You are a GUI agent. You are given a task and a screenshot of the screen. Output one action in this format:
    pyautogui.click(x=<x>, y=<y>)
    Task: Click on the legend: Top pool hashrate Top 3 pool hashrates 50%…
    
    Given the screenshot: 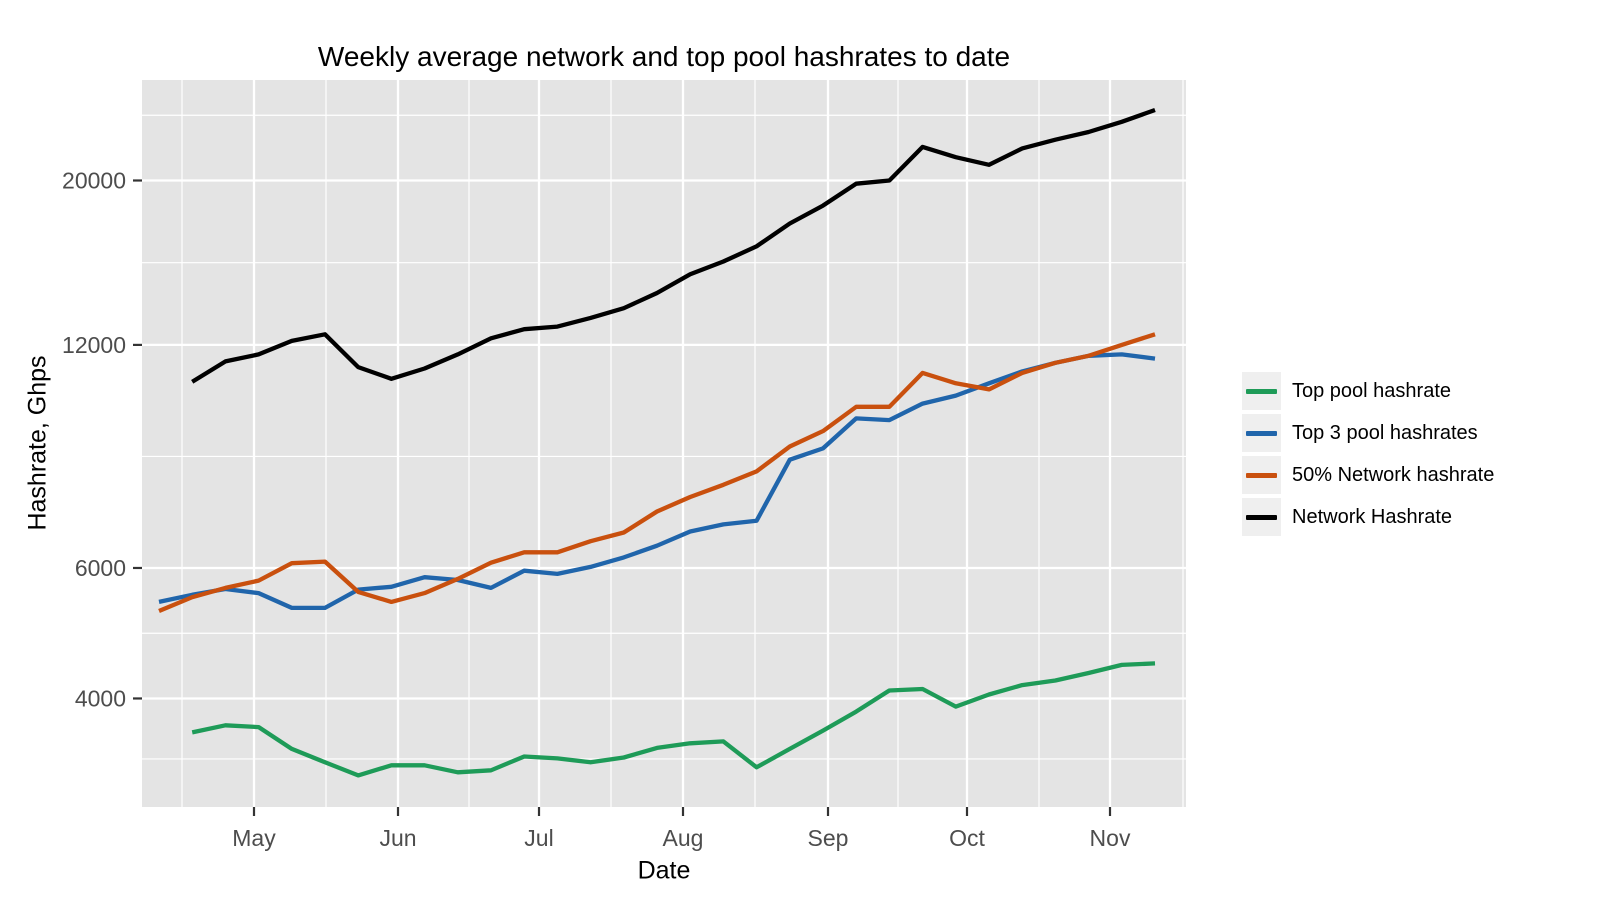 What is the action you would take?
    pyautogui.click(x=1368, y=456)
    